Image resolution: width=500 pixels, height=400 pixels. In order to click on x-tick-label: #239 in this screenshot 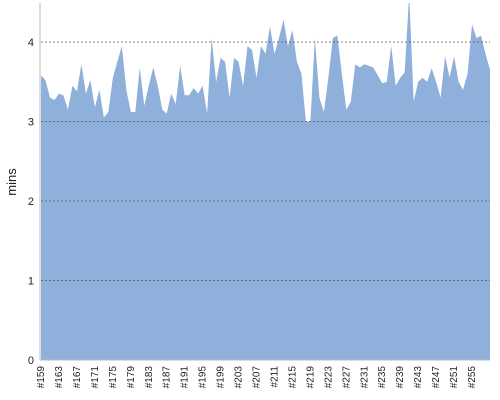, I will do `click(400, 377)`.